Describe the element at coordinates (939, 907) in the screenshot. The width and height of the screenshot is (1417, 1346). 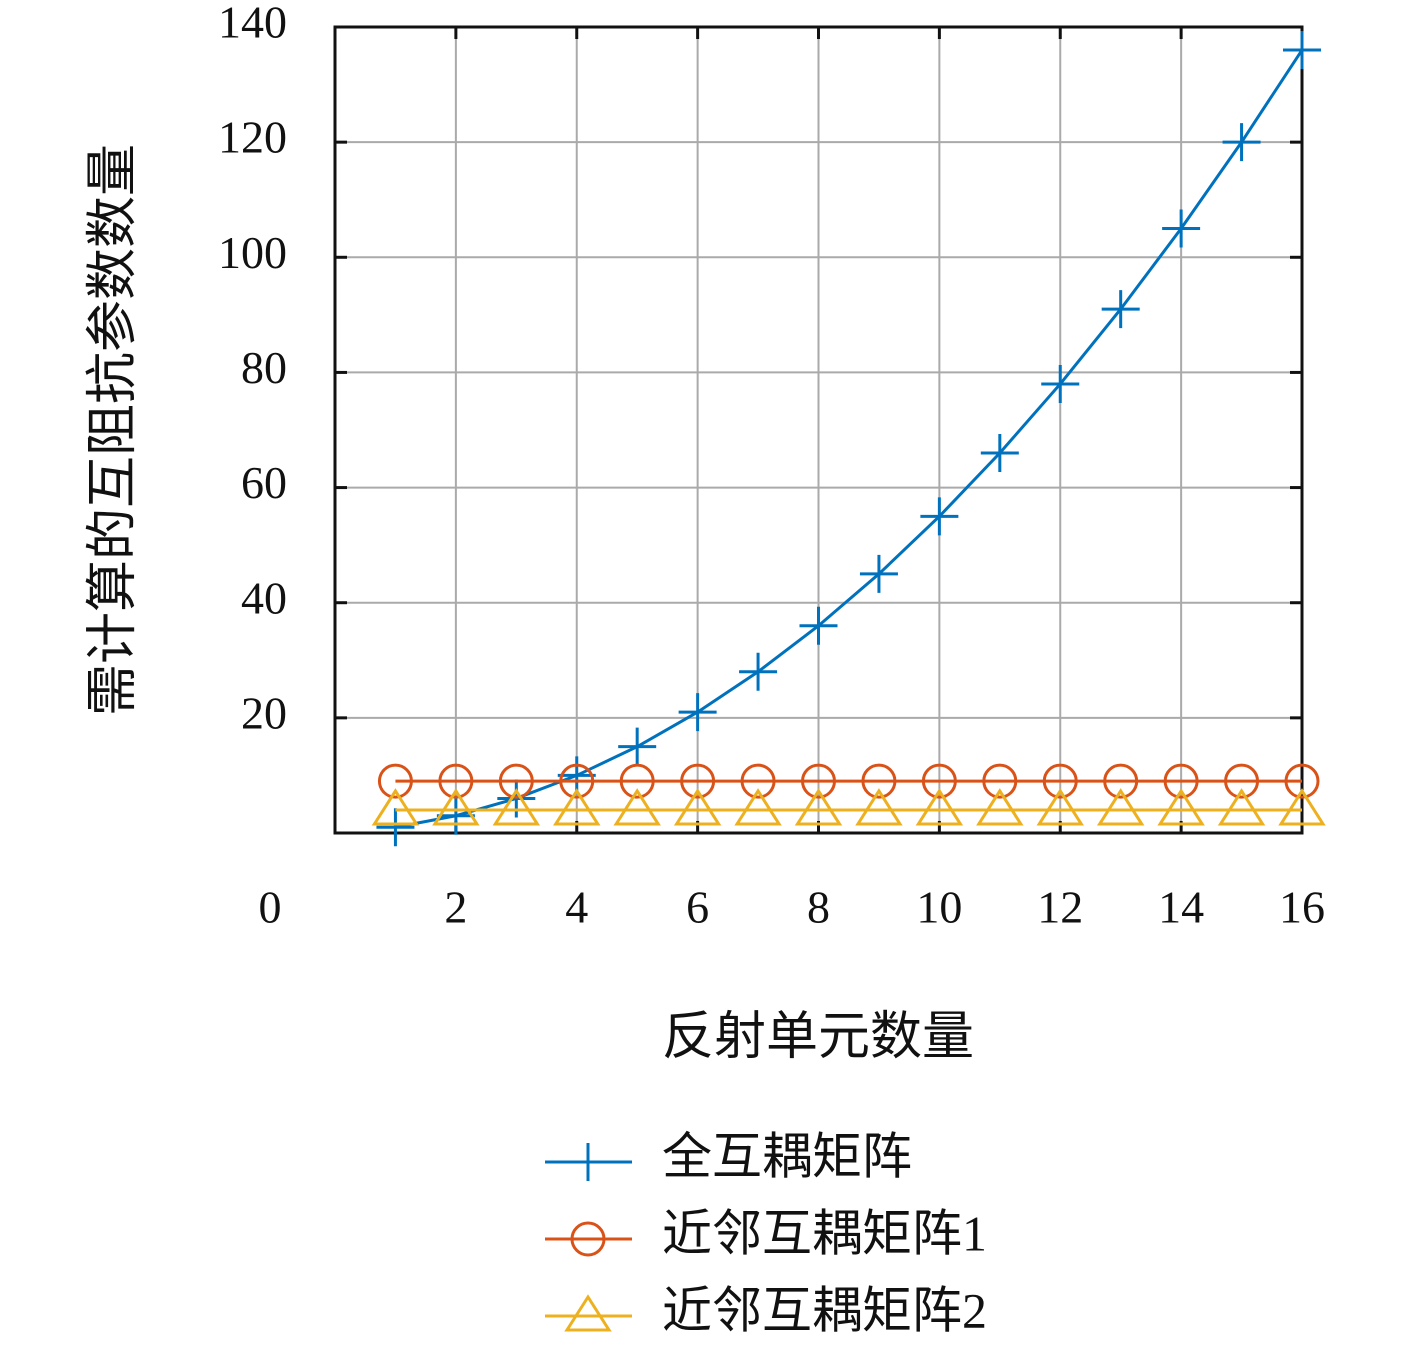
I see `x-tick-label: 10` at that location.